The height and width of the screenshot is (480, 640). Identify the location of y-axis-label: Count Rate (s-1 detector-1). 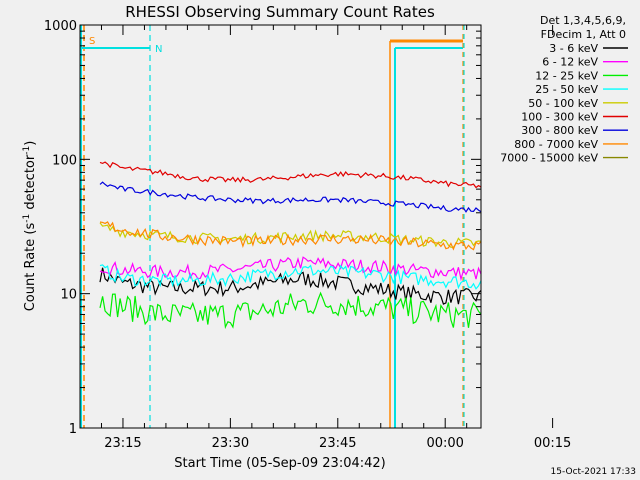
(30, 226).